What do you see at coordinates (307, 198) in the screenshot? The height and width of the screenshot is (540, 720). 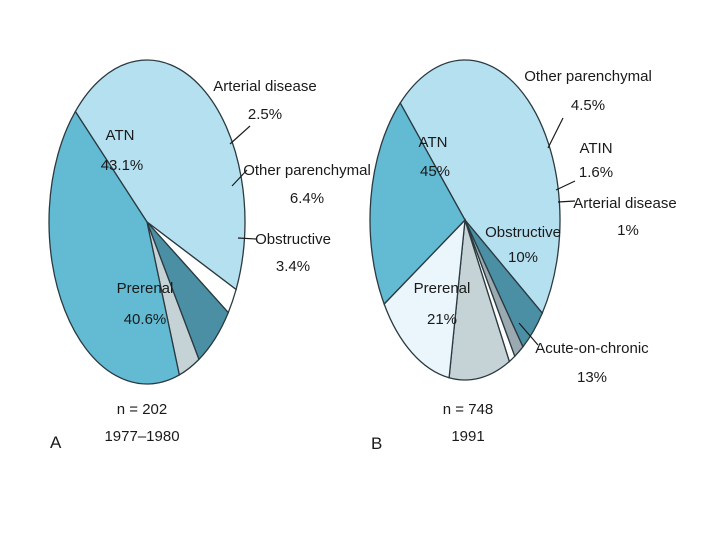 I see `value-a-other-parenchymal: 6.4%` at bounding box center [307, 198].